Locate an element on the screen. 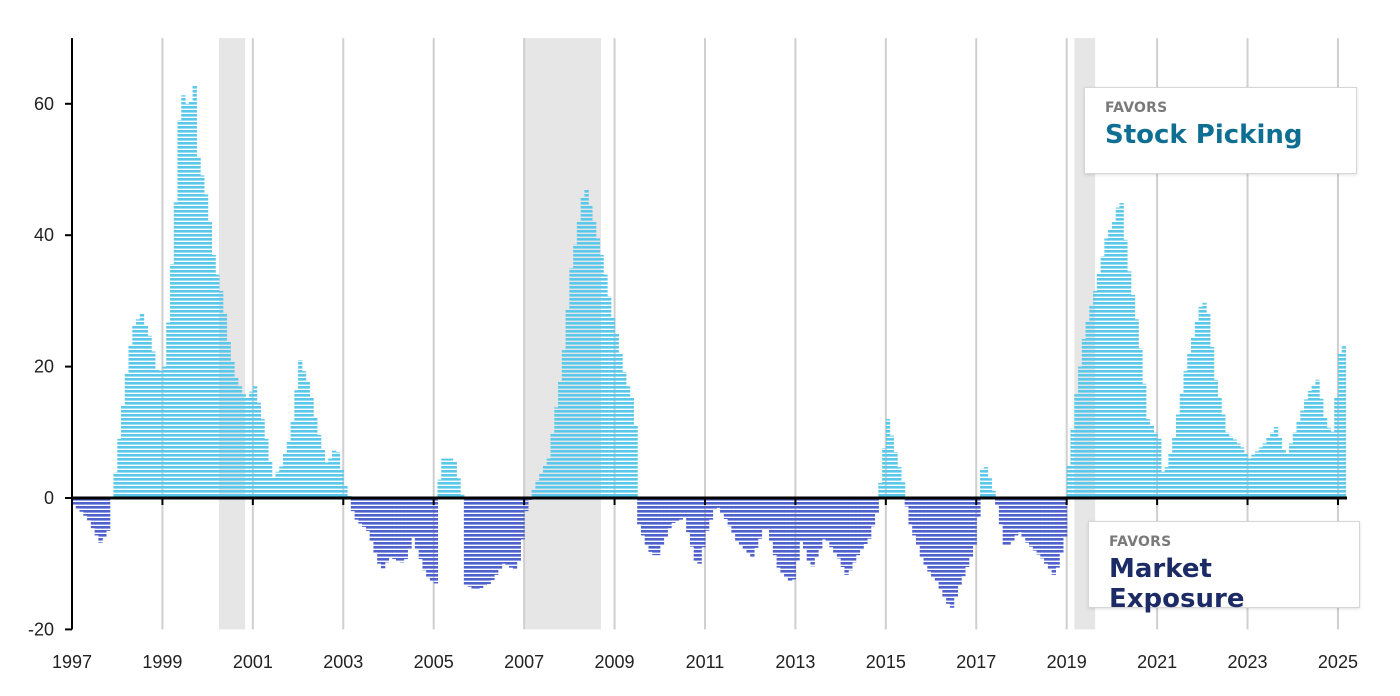 The width and height of the screenshot is (1400, 696). y-tick-label-60: 60 is located at coordinates (44, 104).